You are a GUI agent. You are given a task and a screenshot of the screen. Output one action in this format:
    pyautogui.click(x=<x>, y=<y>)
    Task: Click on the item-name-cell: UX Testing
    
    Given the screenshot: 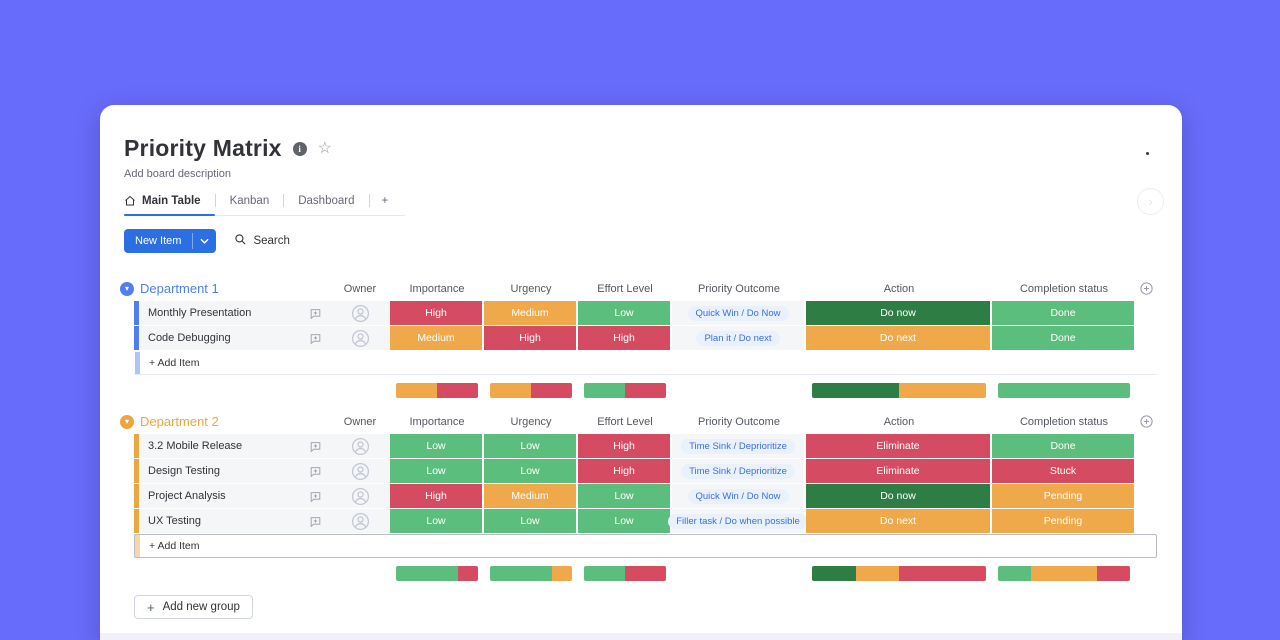 What is the action you would take?
    pyautogui.click(x=234, y=521)
    